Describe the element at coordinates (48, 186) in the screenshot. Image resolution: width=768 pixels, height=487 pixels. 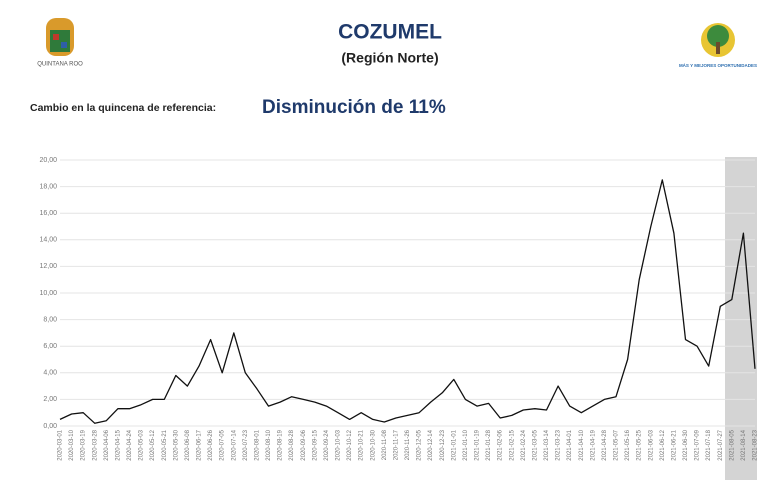
I see `y-tick-label: 18,00` at that location.